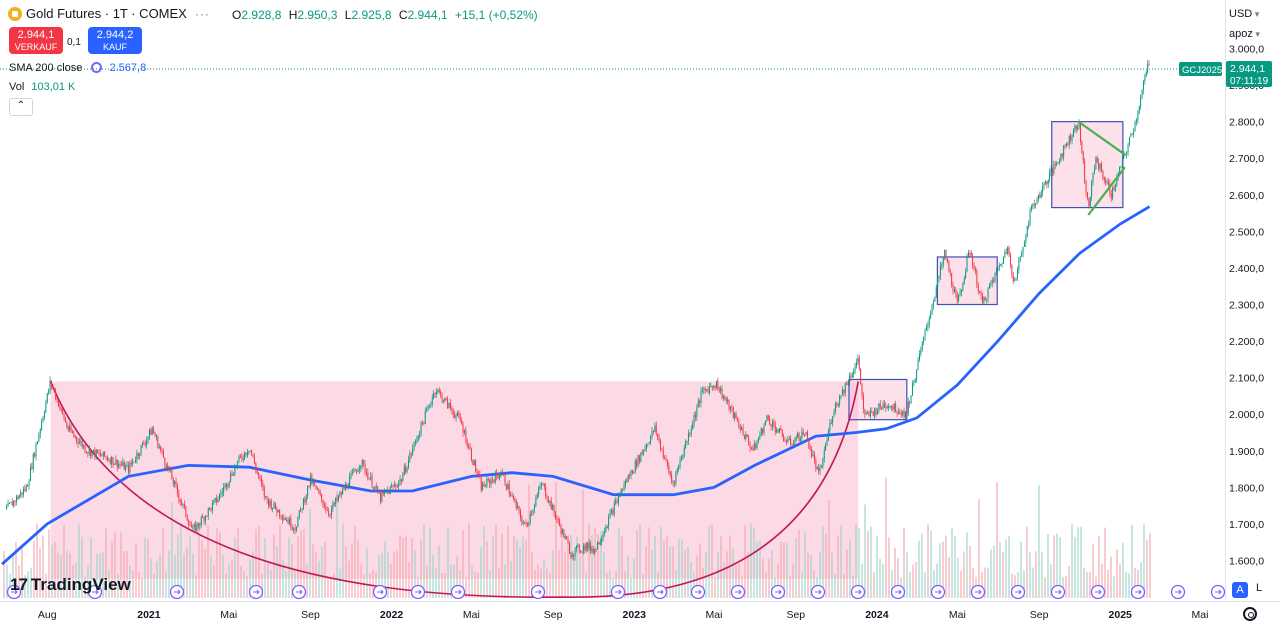  What do you see at coordinates (1259, 588) in the screenshot?
I see `log-scale-button: L` at bounding box center [1259, 588].